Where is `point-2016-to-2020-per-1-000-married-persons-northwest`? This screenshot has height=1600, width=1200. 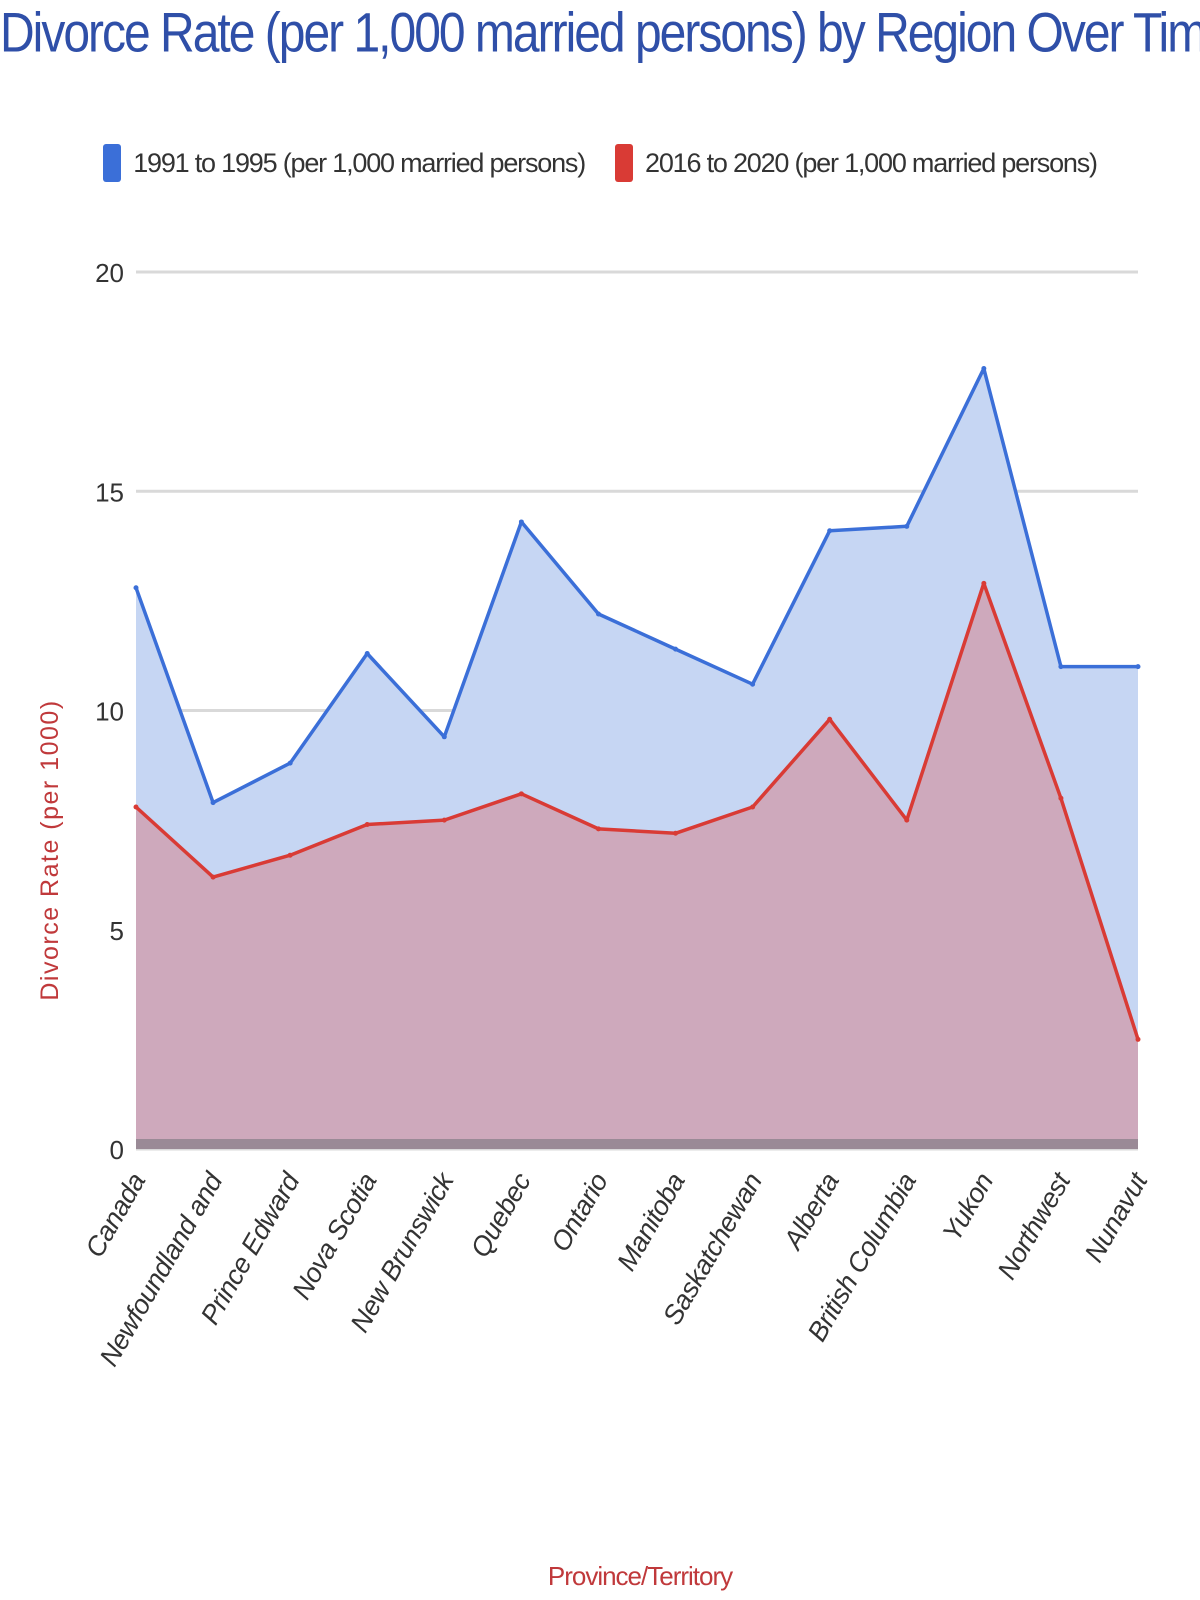
point-2016-to-2020-per-1-000-married-persons-northwest is located at coordinates (1061, 798).